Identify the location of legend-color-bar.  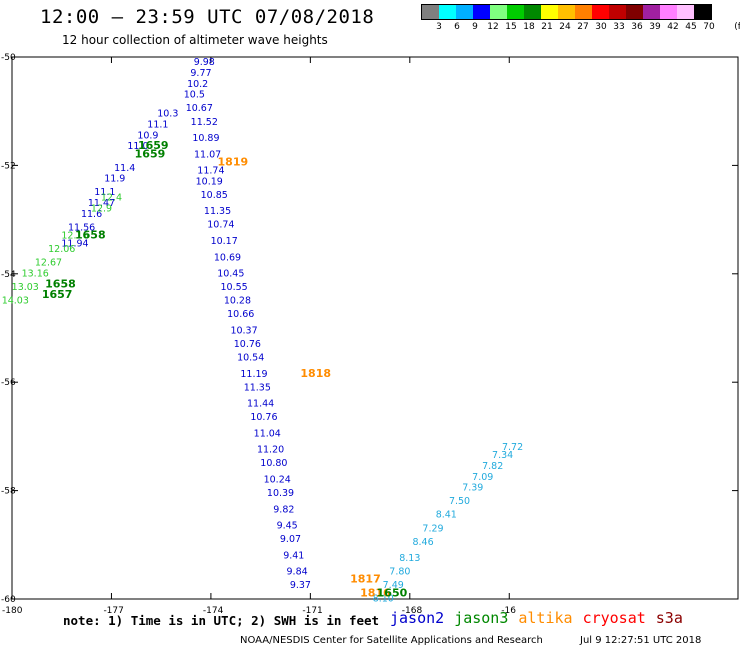
(566, 12).